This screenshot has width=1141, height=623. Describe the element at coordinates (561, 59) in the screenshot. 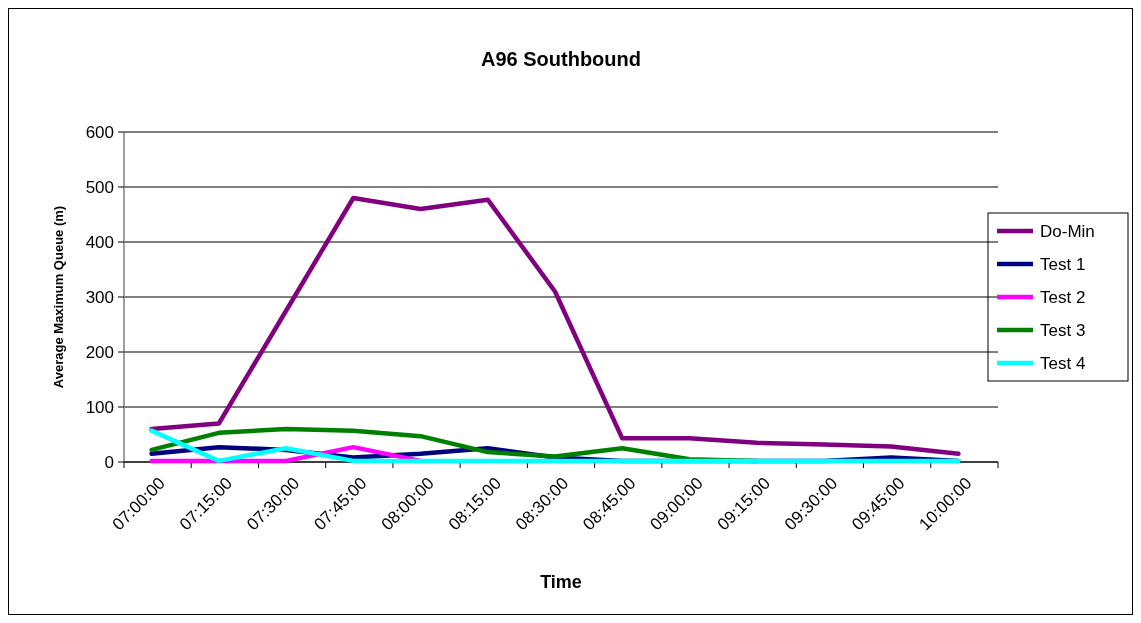

I see `chart-title: A96 Southbound` at that location.